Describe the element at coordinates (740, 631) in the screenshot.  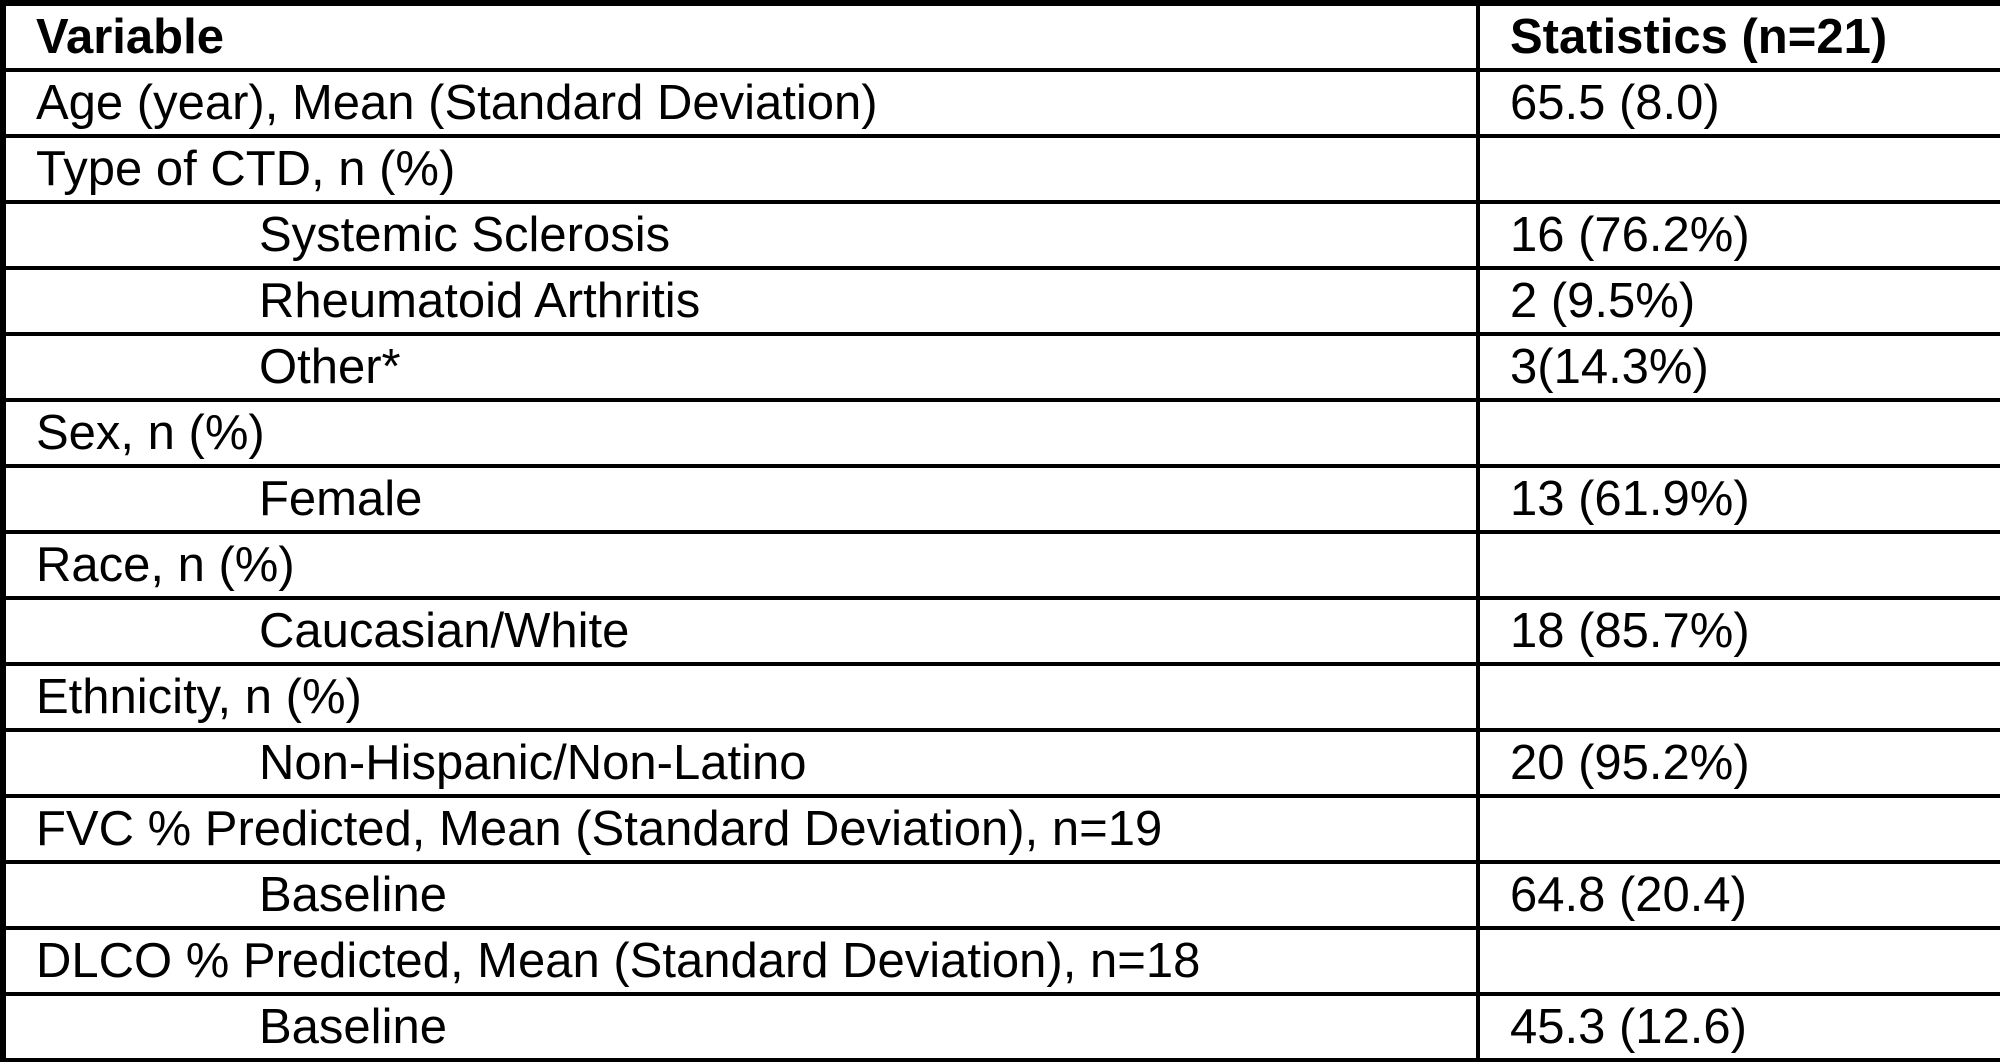
I see `row-label: Caucasian/White` at that location.